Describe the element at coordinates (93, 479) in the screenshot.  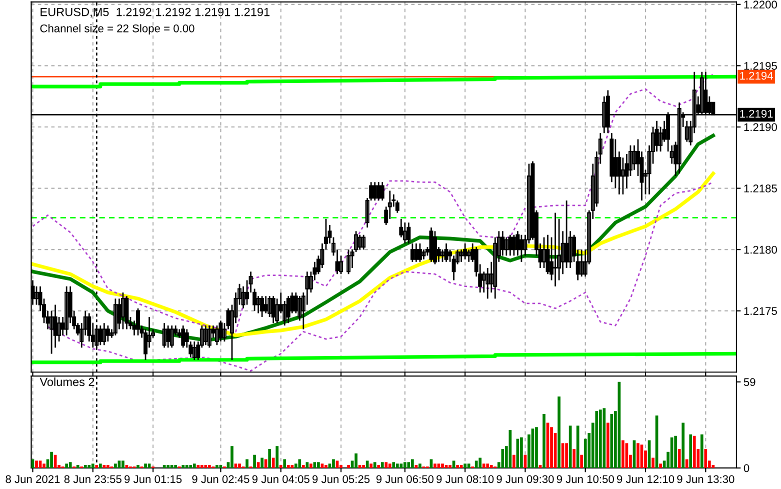
I see `x-tick-label: 8 Jun 23:55` at that location.